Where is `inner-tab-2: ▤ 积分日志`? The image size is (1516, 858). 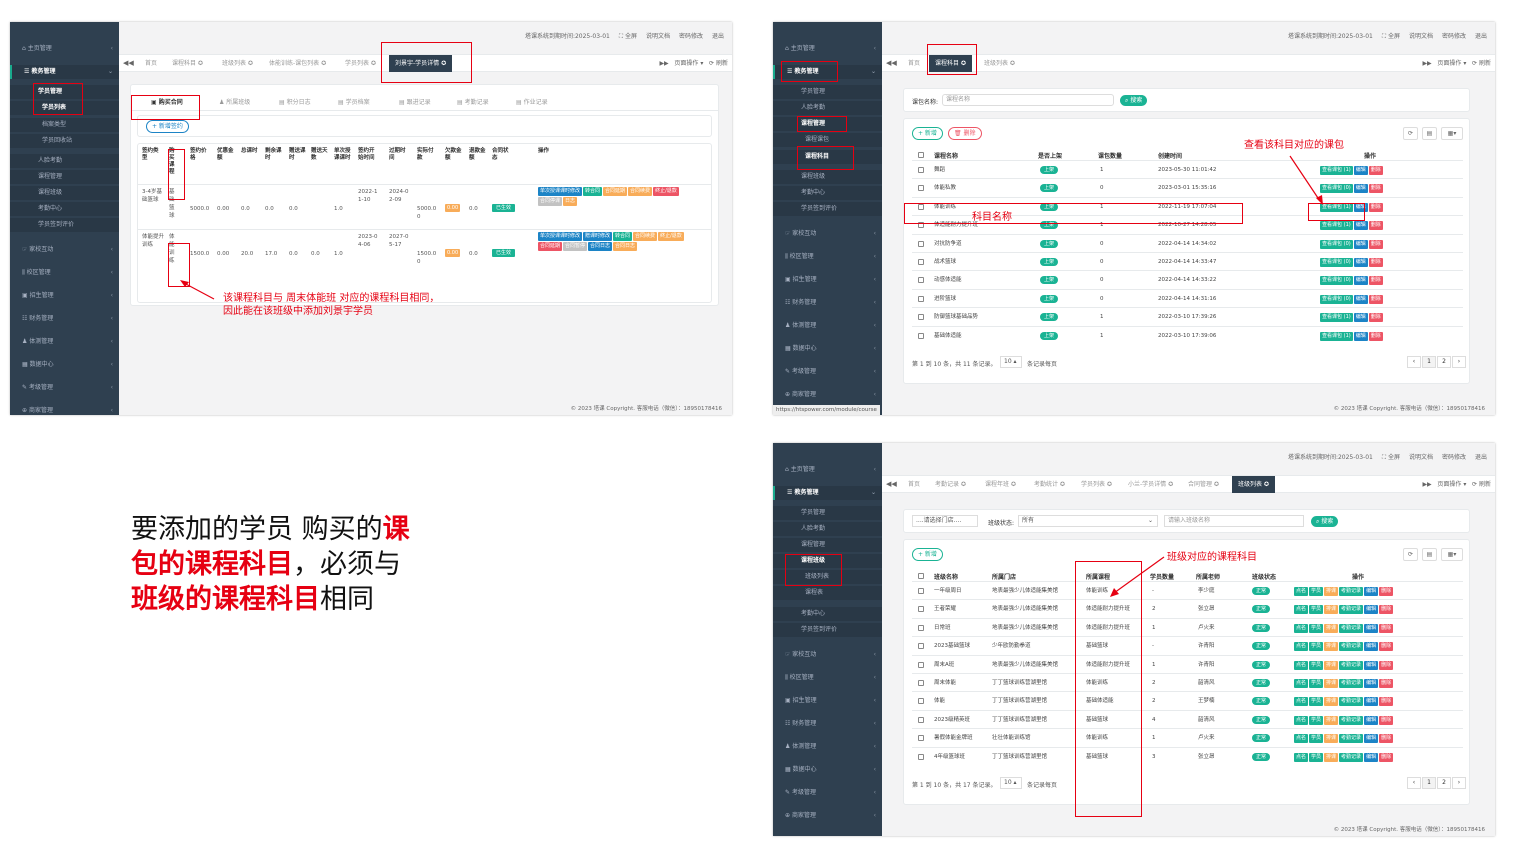
inner-tab-2: ▤ 积分日志 is located at coordinates (295, 102).